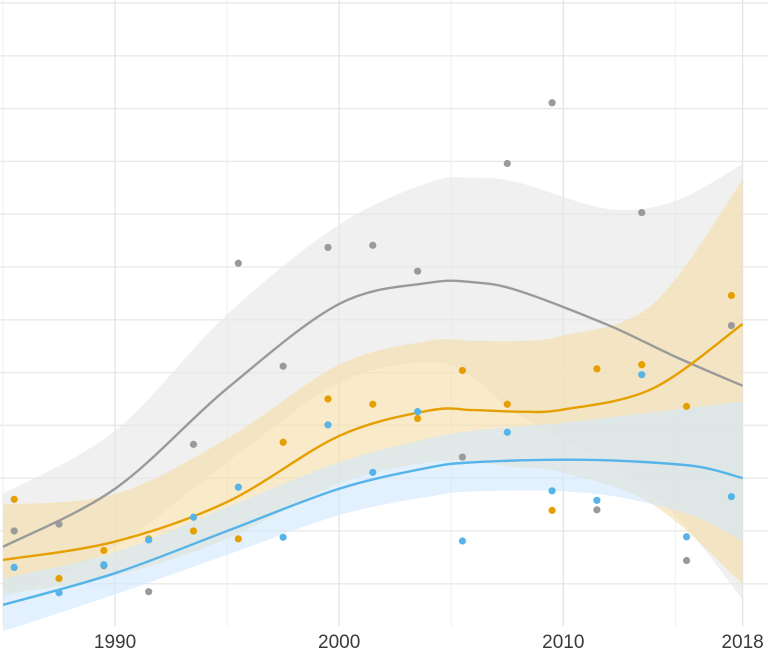 The height and width of the screenshot is (659, 768). I want to click on x-tick-label: 2018, so click(742, 642).